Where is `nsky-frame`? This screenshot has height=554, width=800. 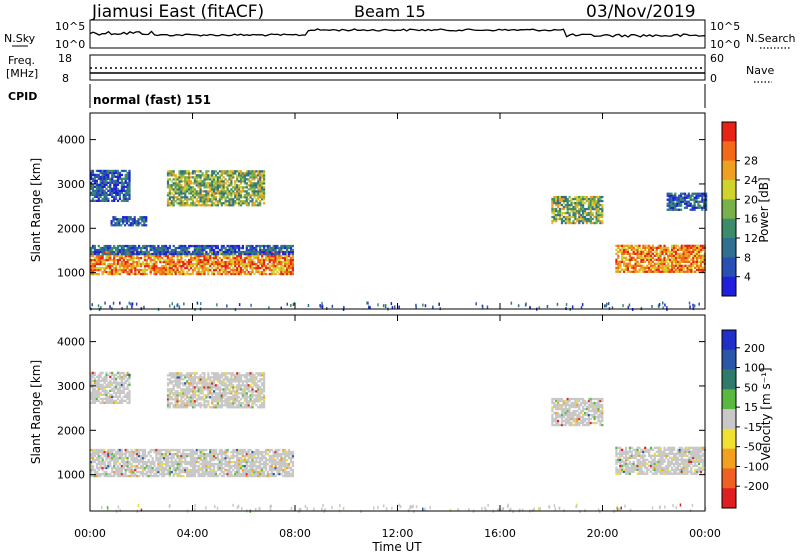 nsky-frame is located at coordinates (397, 34).